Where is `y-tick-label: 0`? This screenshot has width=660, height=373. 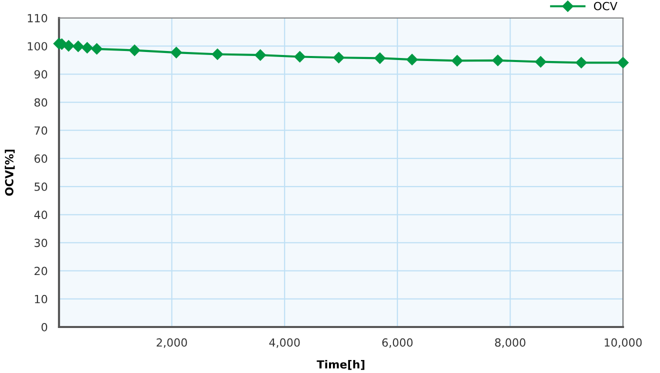
y-tick-label: 0 is located at coordinates (45, 327).